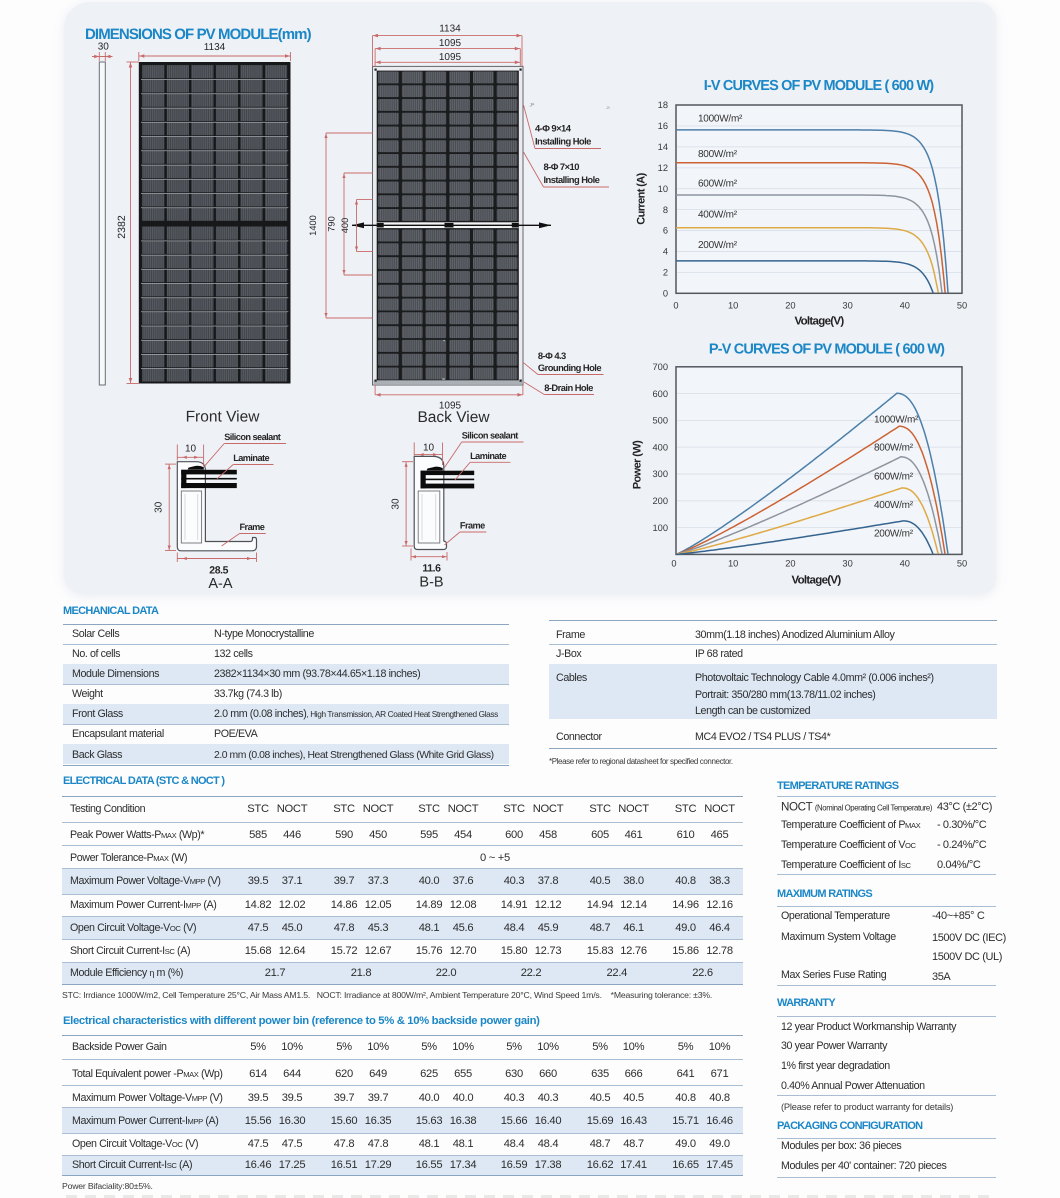 This screenshot has height=1198, width=1060. What do you see at coordinates (223, 417) in the screenshot?
I see `svg-text: Front View` at bounding box center [223, 417].